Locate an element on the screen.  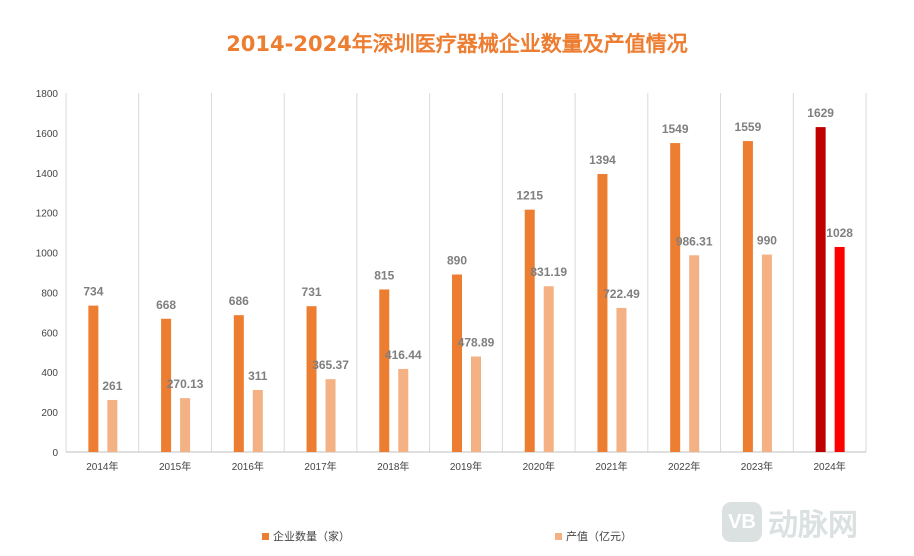
x-tick-label: 2018年 is located at coordinates (393, 466).